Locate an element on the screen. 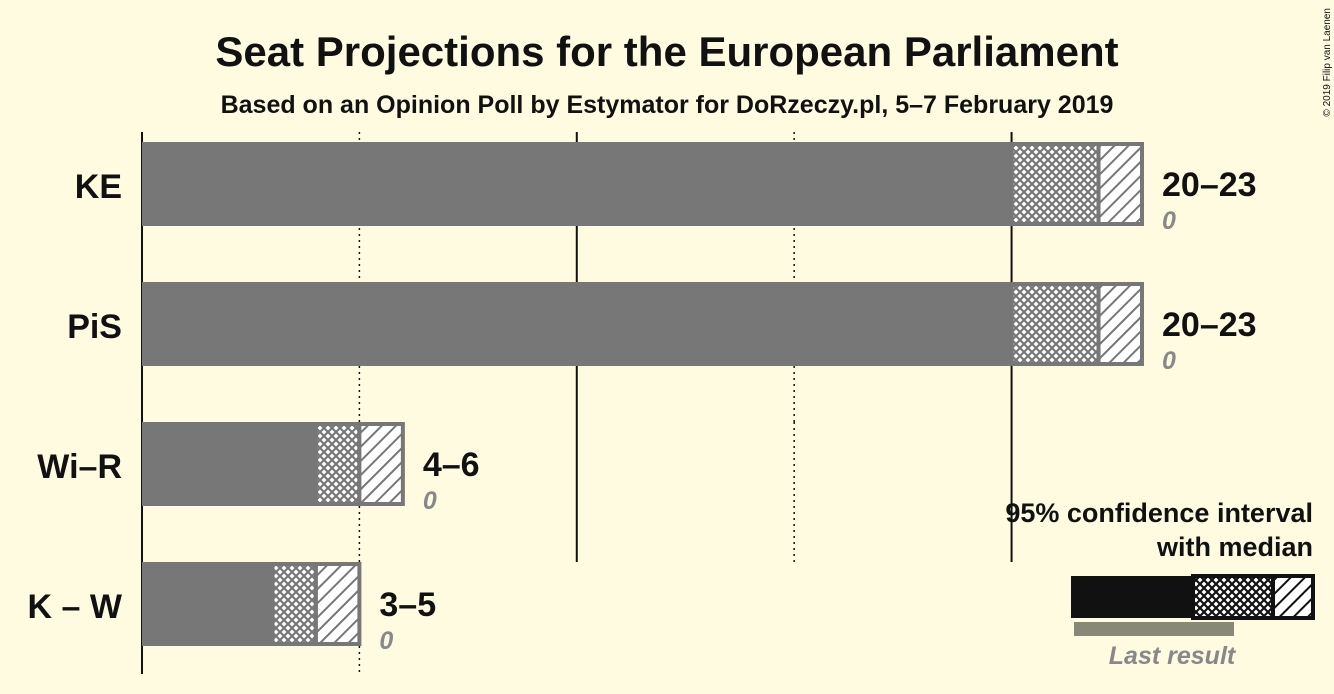  legend-ci-crosshatch is located at coordinates (1233, 597).